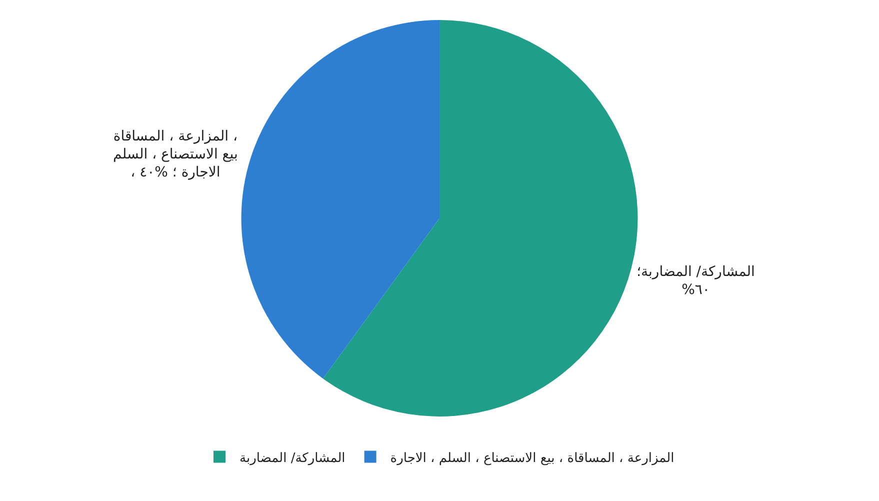  I want to click on legend-label: المشاركة/ المضاربة, so click(293, 458).